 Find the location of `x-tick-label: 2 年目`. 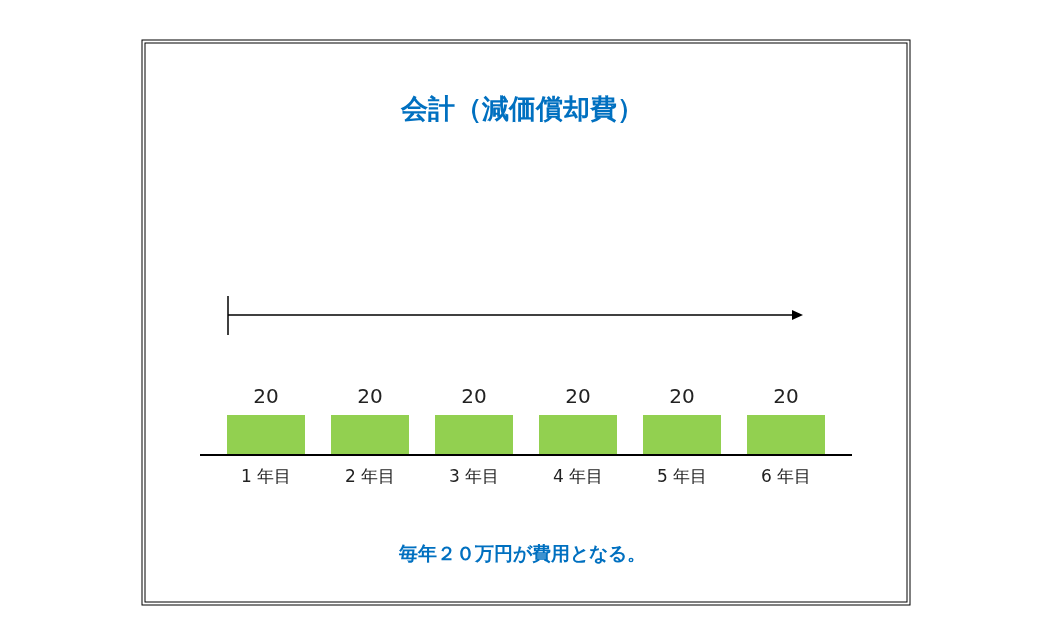

x-tick-label: 2 年目 is located at coordinates (370, 476).